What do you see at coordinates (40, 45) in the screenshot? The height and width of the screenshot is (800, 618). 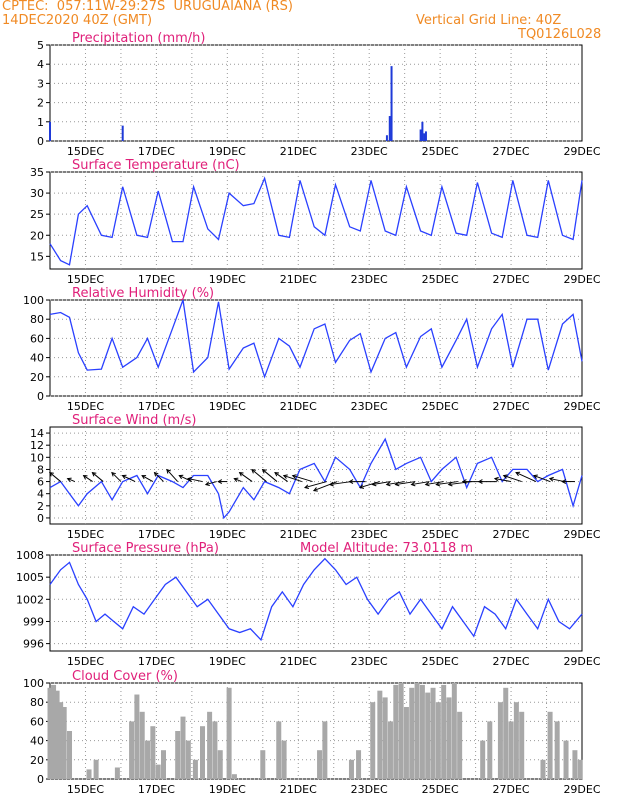 I see `y-tick-label: 5` at bounding box center [40, 45].